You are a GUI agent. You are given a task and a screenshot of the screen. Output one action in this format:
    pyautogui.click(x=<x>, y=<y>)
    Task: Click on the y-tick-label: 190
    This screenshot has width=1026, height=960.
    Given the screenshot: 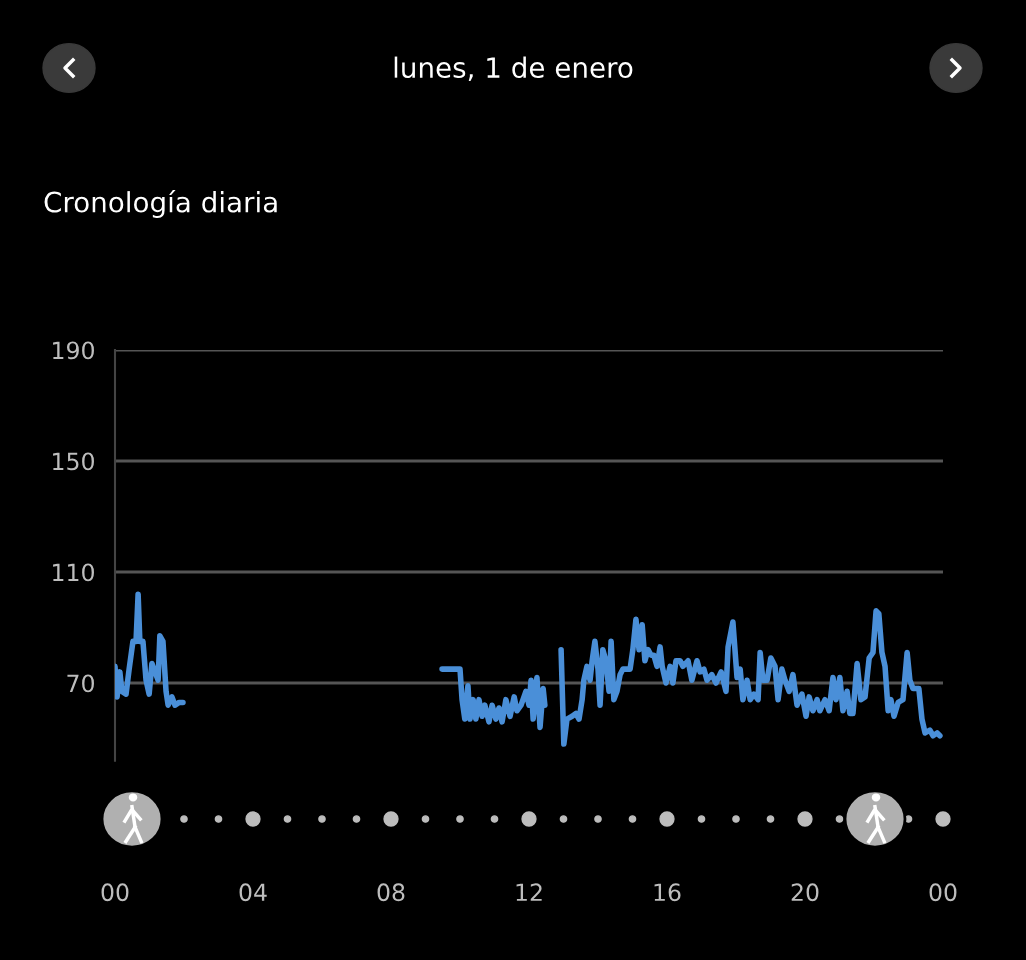 What is the action you would take?
    pyautogui.click(x=73, y=350)
    